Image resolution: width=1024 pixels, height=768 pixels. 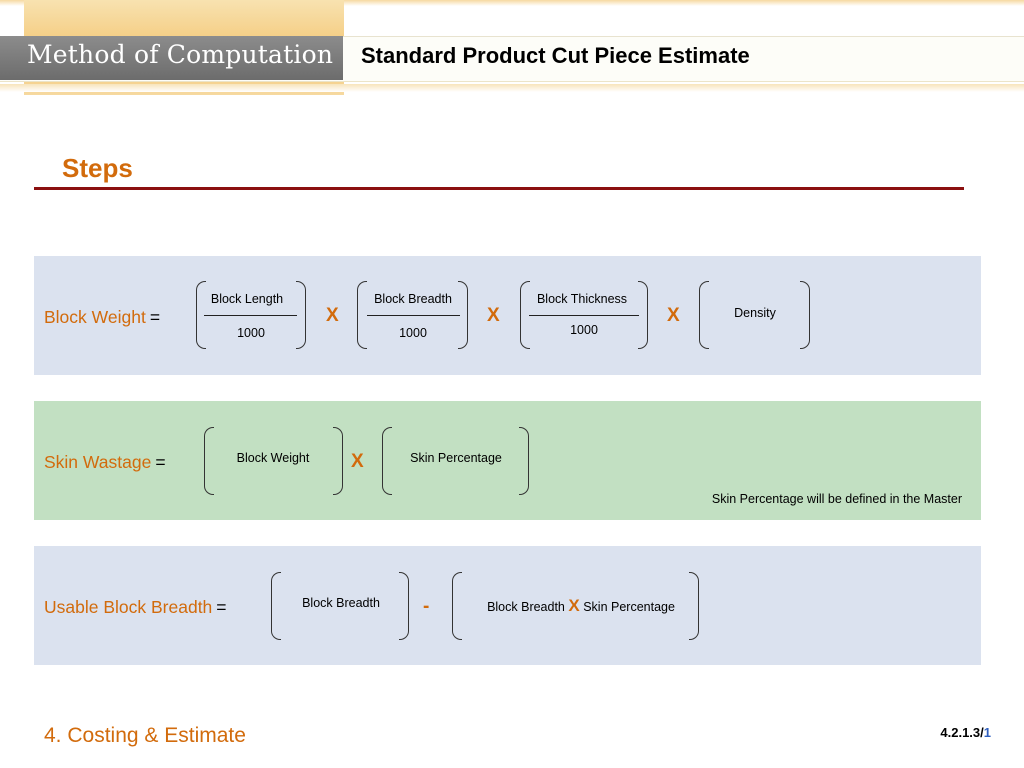 What do you see at coordinates (95, 317) in the screenshot?
I see `block-weight-label-text: Block Weight` at bounding box center [95, 317].